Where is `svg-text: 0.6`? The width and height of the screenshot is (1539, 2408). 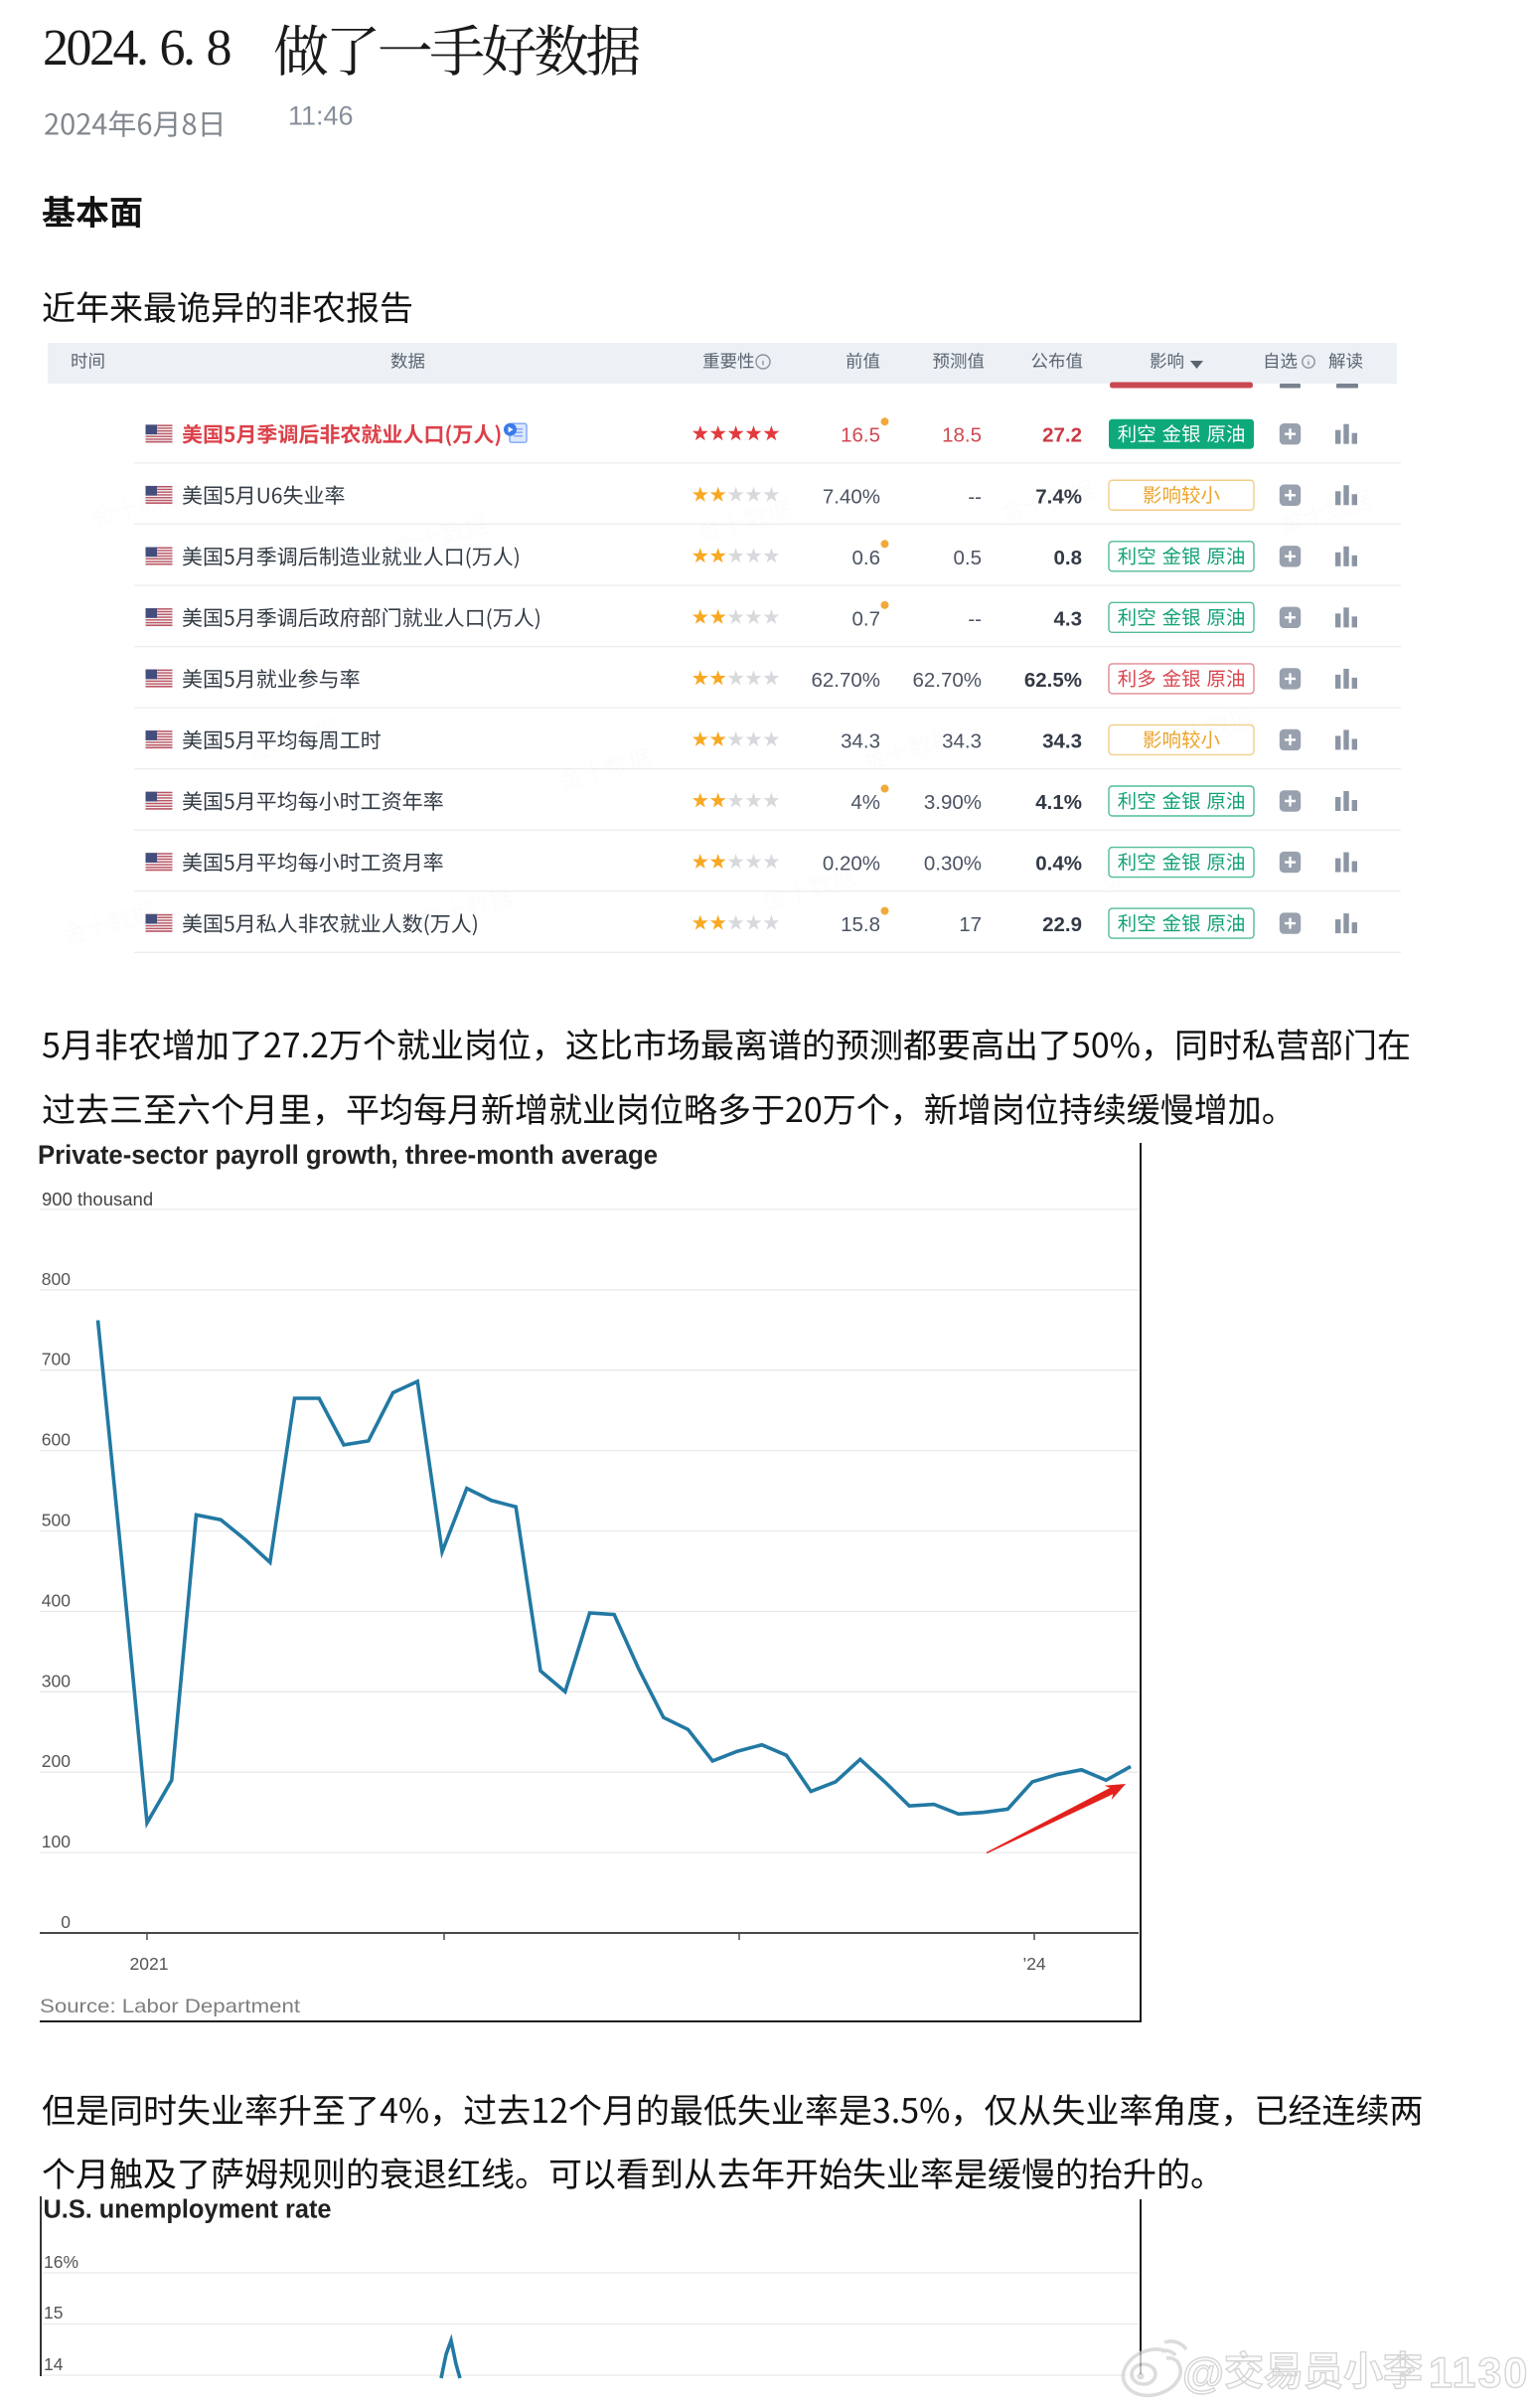 svg-text: 0.6 is located at coordinates (867, 558).